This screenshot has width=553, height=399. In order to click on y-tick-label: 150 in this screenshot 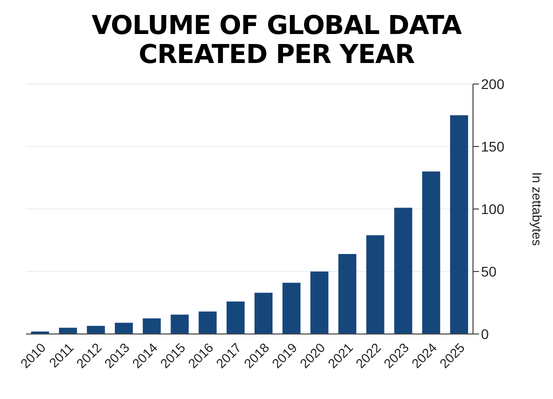, I will do `click(493, 146)`.